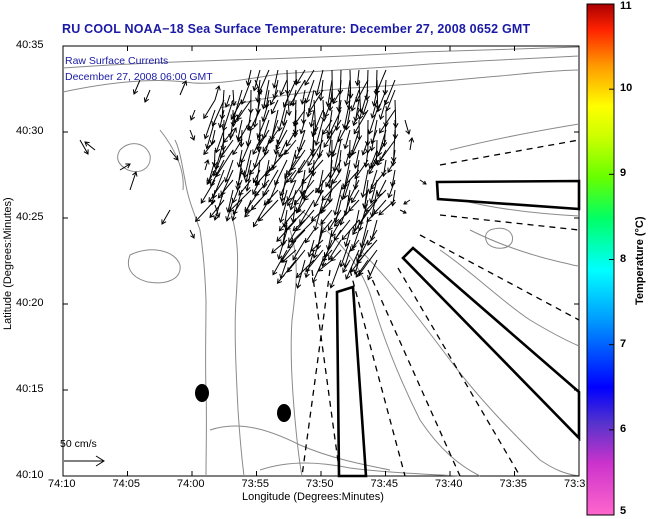  I want to click on shoreline-north, so click(321, 57).